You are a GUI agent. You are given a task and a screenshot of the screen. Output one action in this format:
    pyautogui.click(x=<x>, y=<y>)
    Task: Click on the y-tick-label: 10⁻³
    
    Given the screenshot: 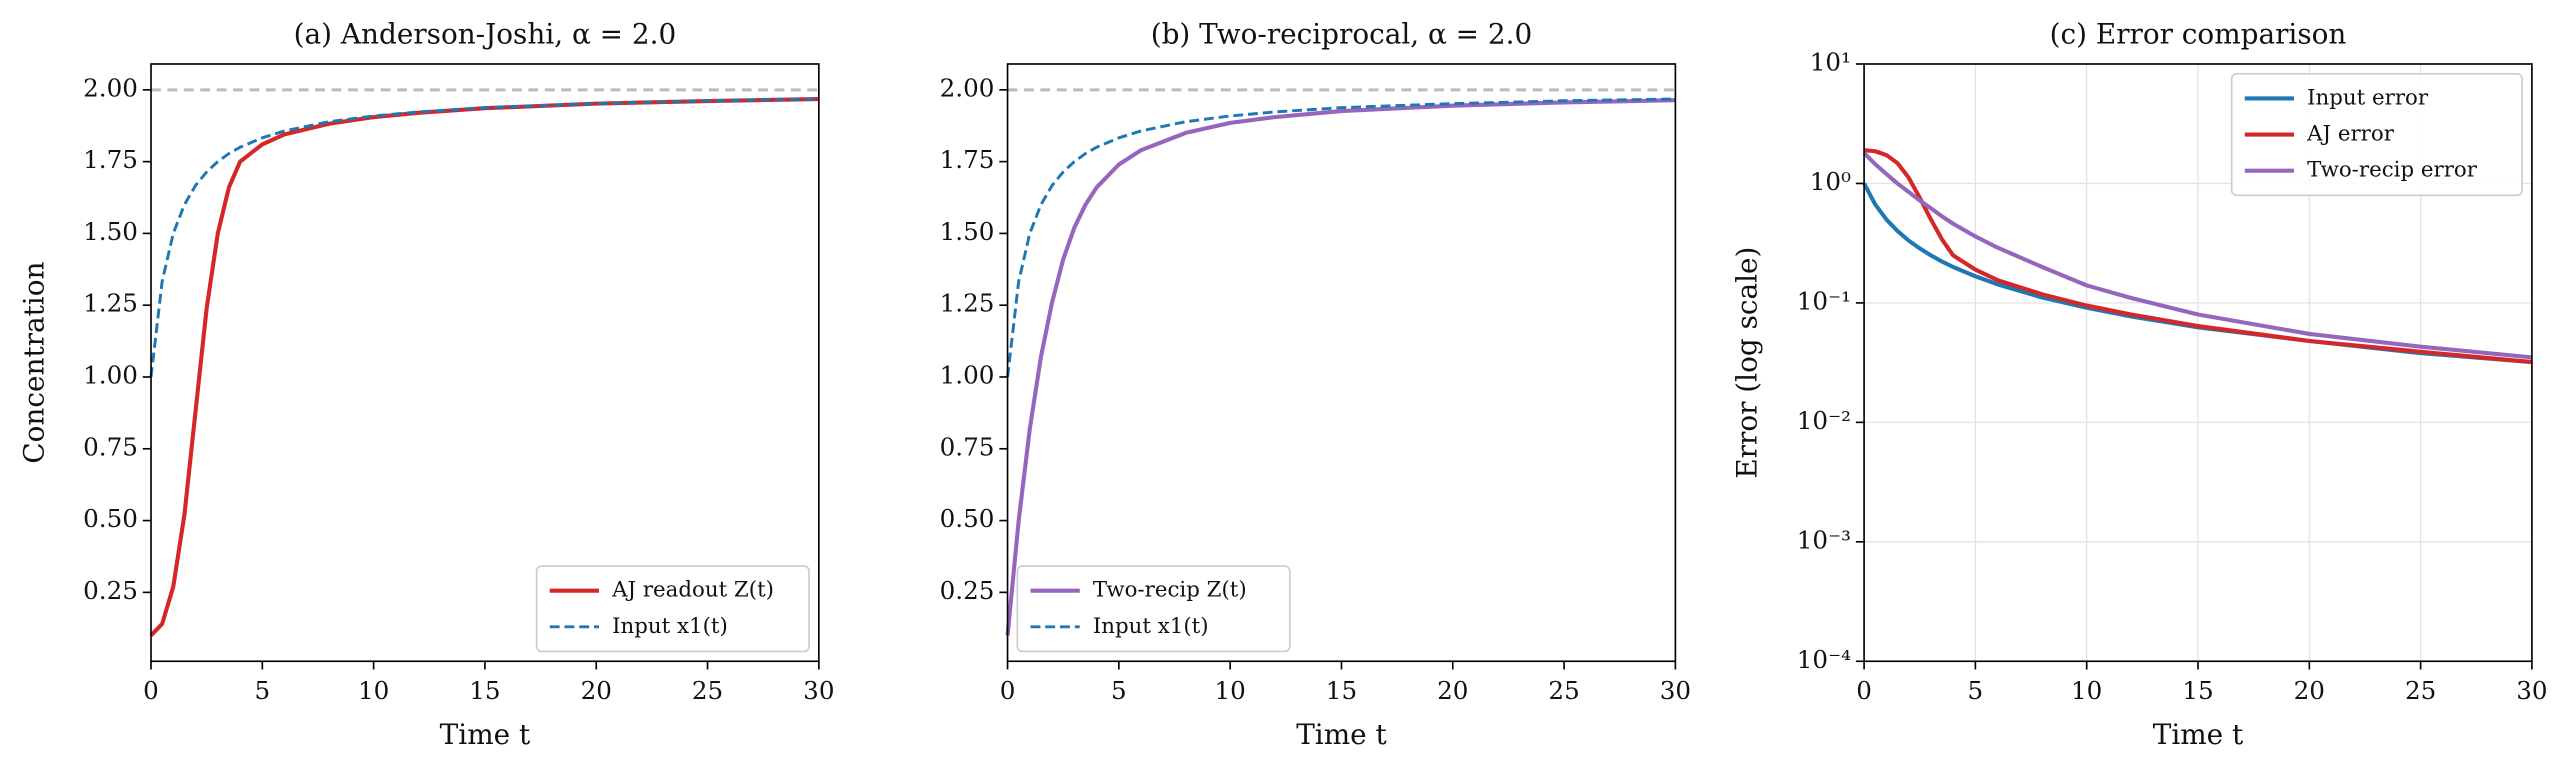 What is the action you would take?
    pyautogui.click(x=1824, y=539)
    